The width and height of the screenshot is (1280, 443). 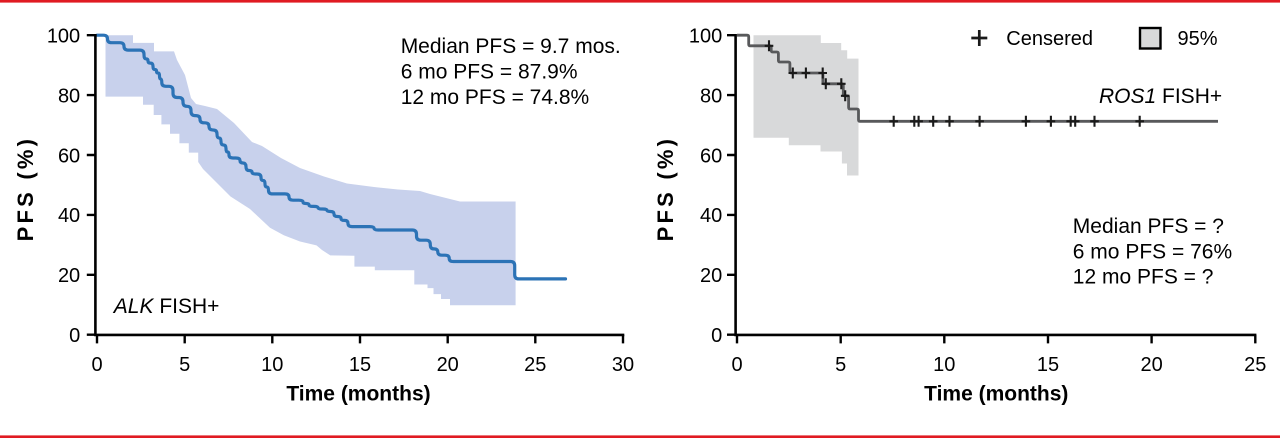 I want to click on svg-text: 30, so click(x=623, y=365).